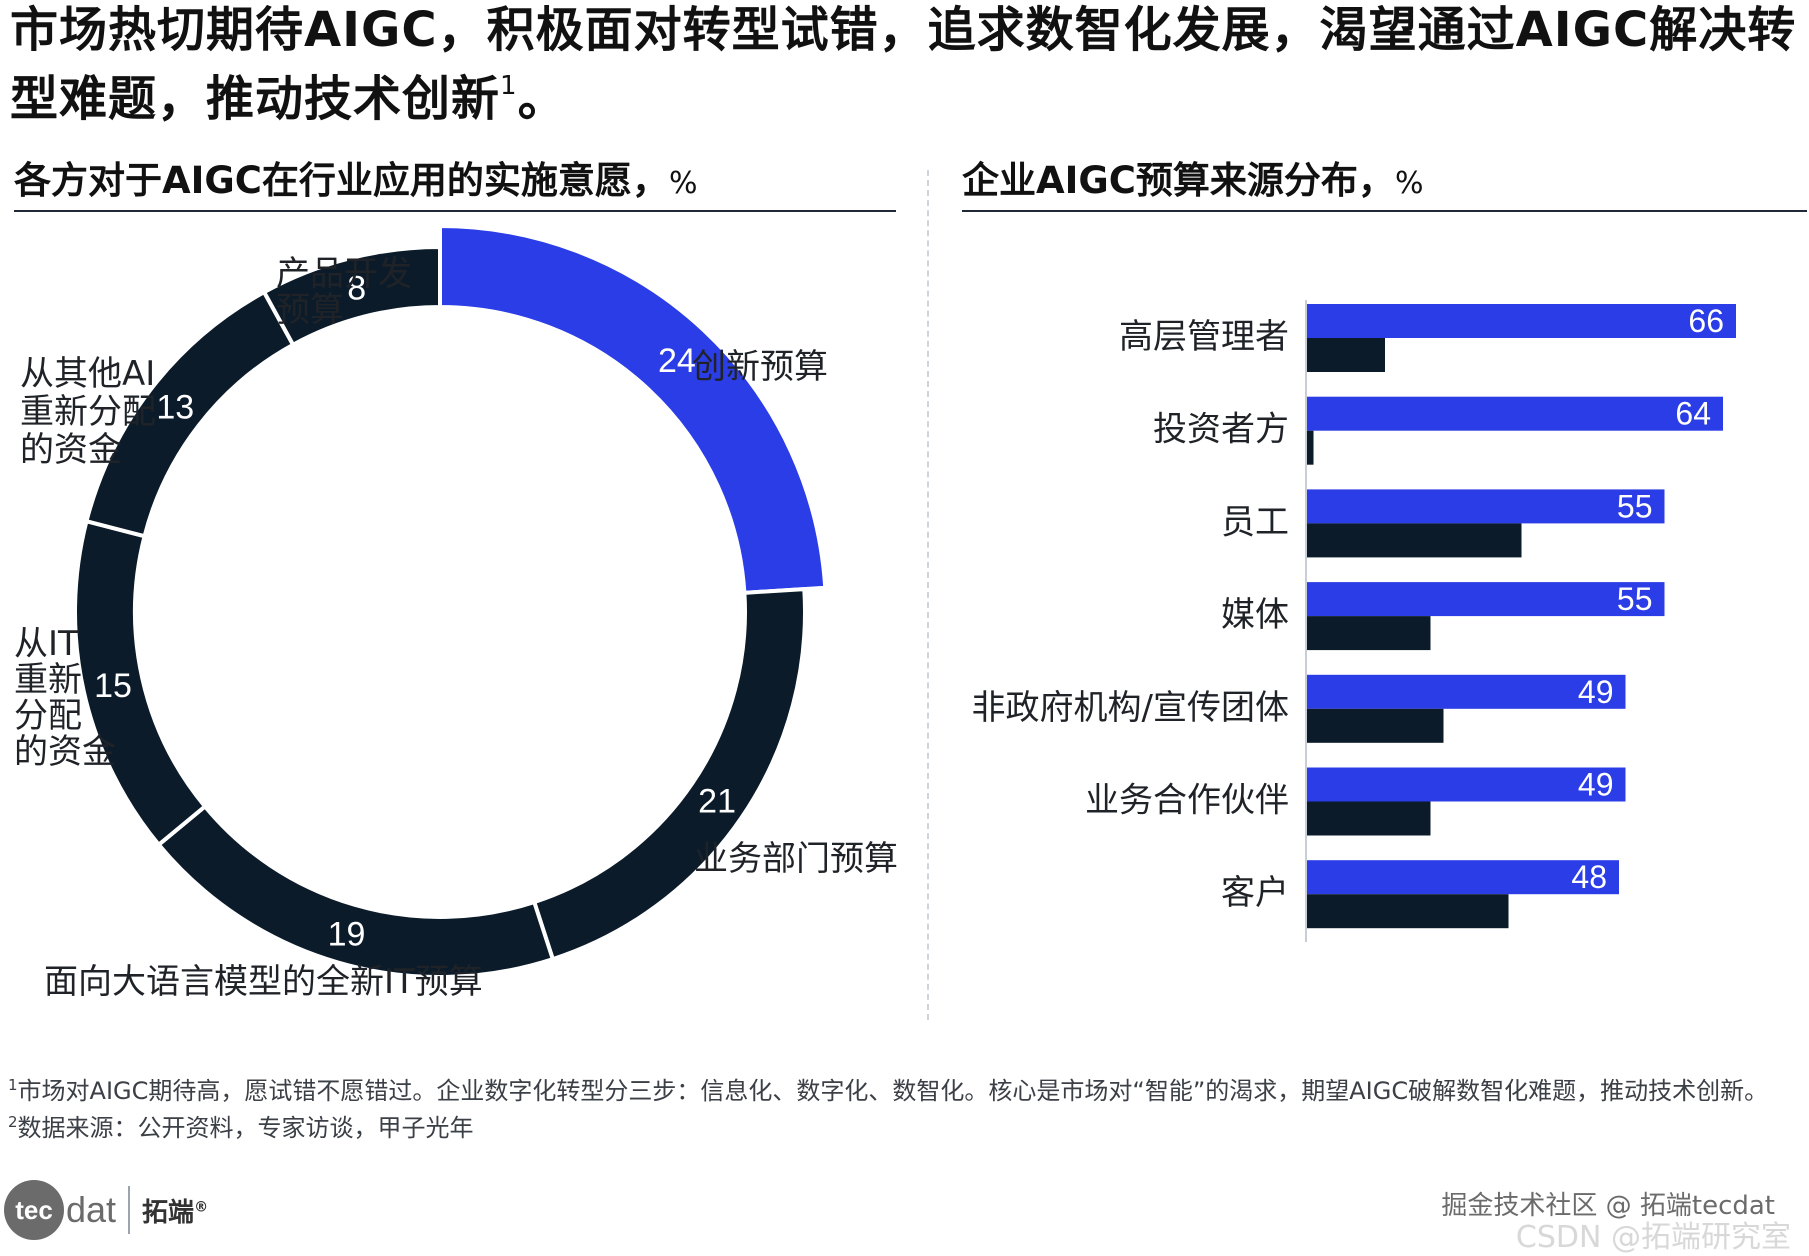 Image resolution: width=1809 pixels, height=1256 pixels. Describe the element at coordinates (1221, 430) in the screenshot. I see `bar-category-label: 投资者方` at that location.